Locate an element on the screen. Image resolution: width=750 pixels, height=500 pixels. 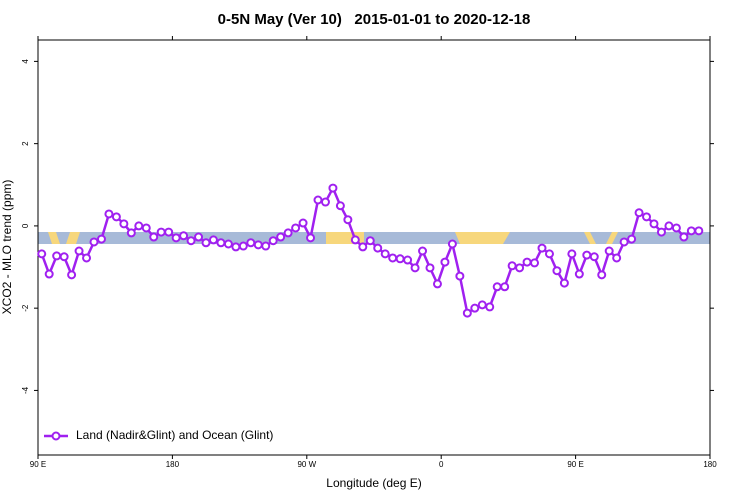
x-tick-label: 0 is located at coordinates (441, 464).